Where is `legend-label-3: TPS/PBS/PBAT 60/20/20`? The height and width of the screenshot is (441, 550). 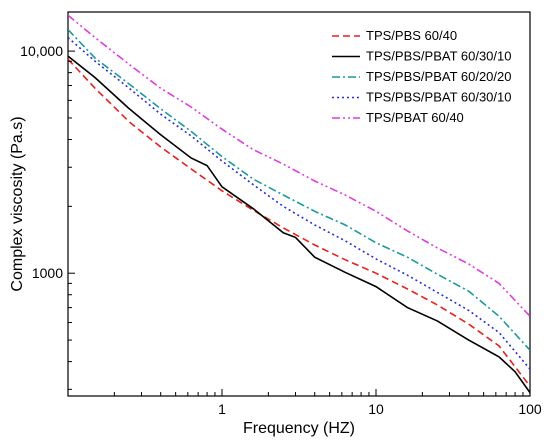
legend-label-3: TPS/PBS/PBAT 60/20/20 is located at coordinates (439, 76).